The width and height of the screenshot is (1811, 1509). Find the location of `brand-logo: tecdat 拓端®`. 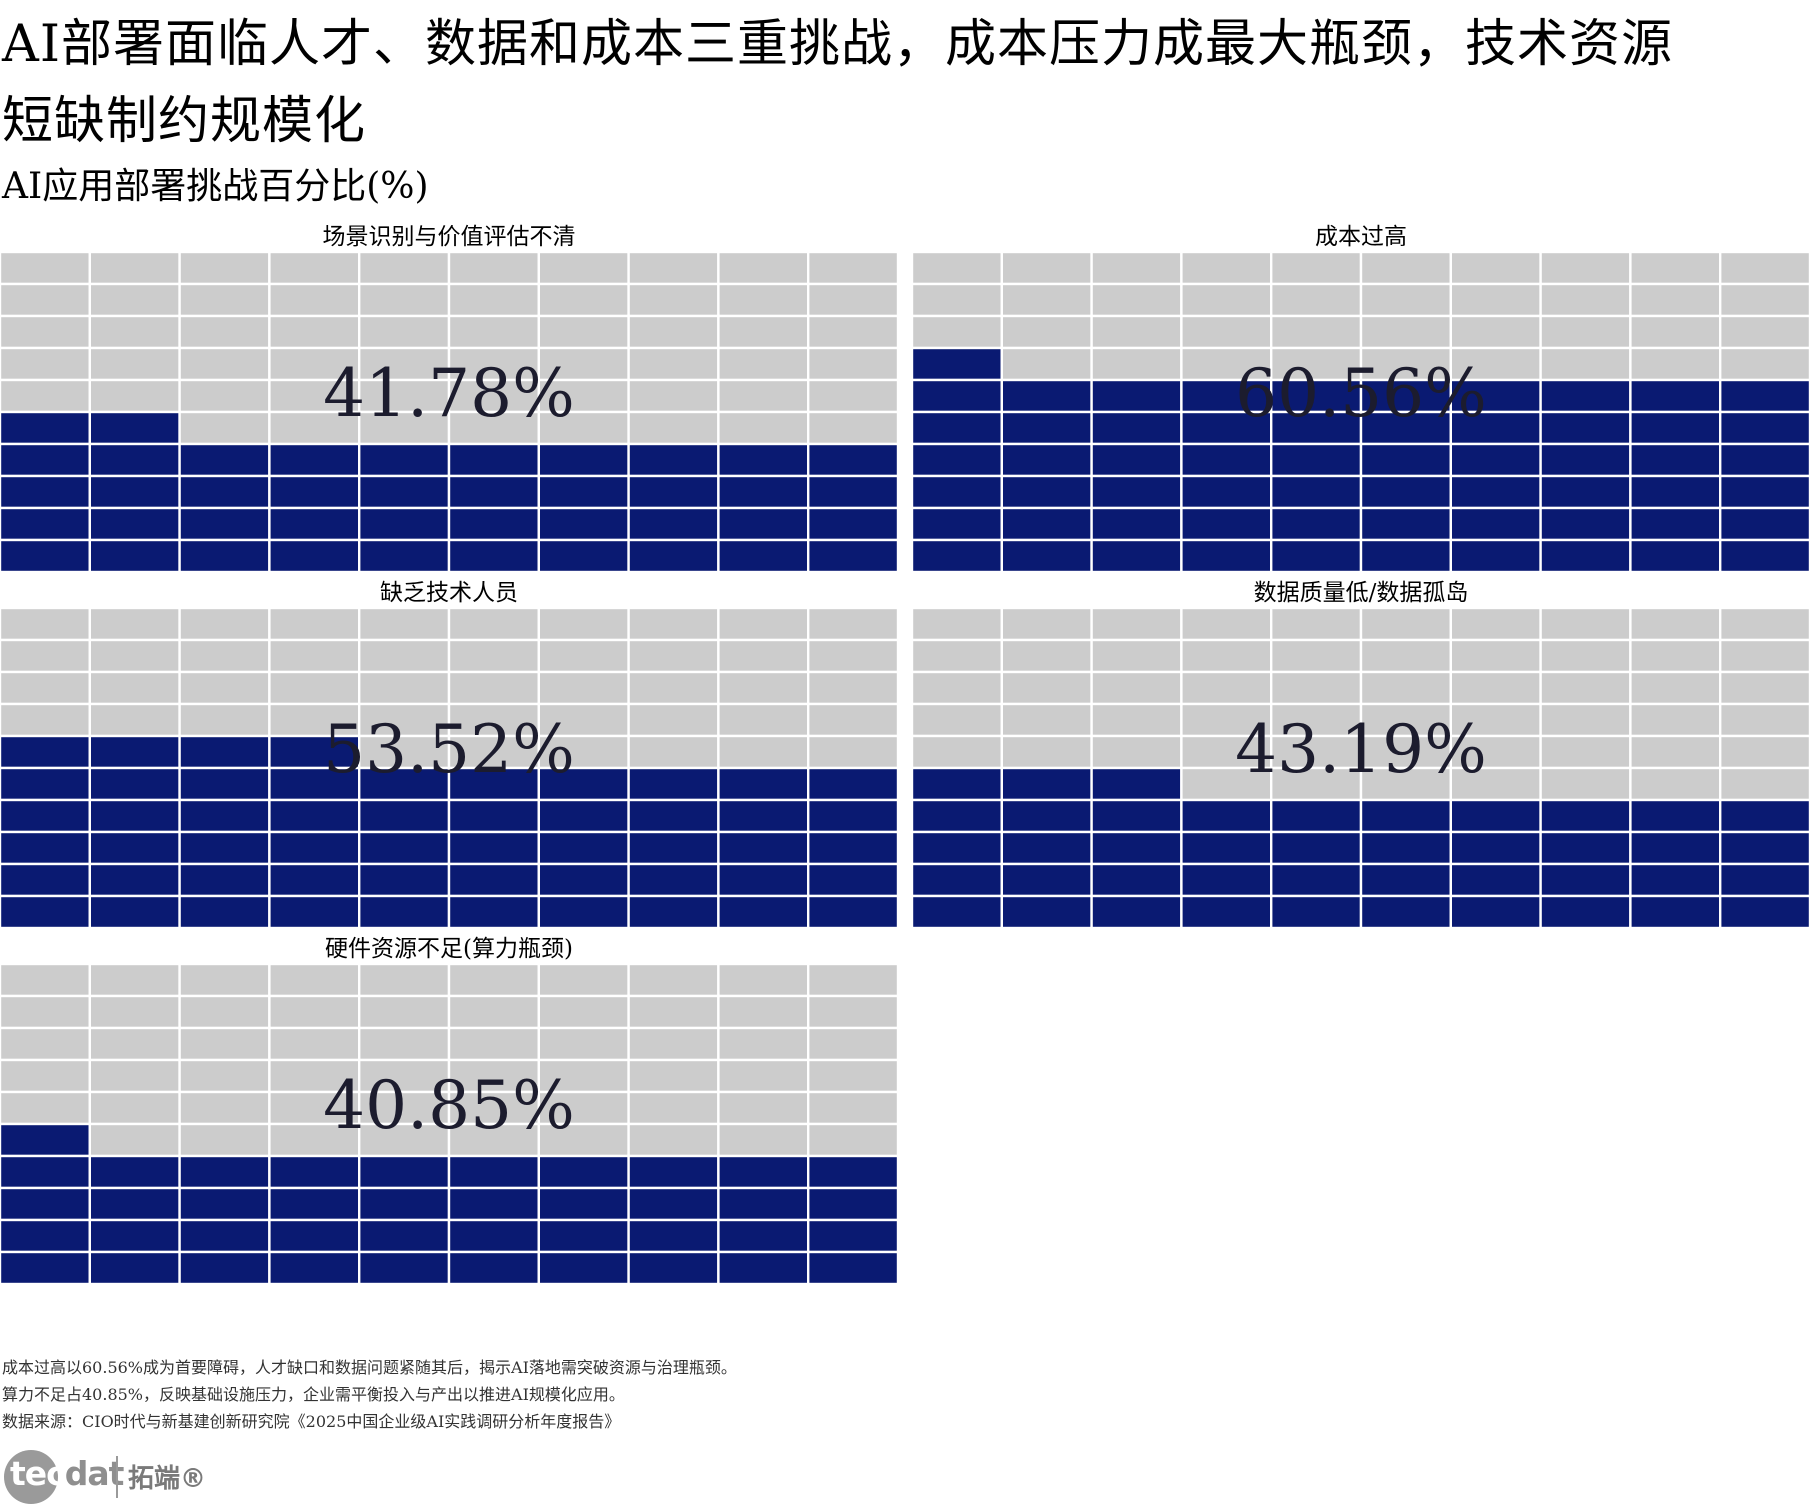

brand-logo: tecdat 拓端® is located at coordinates (154, 1475).